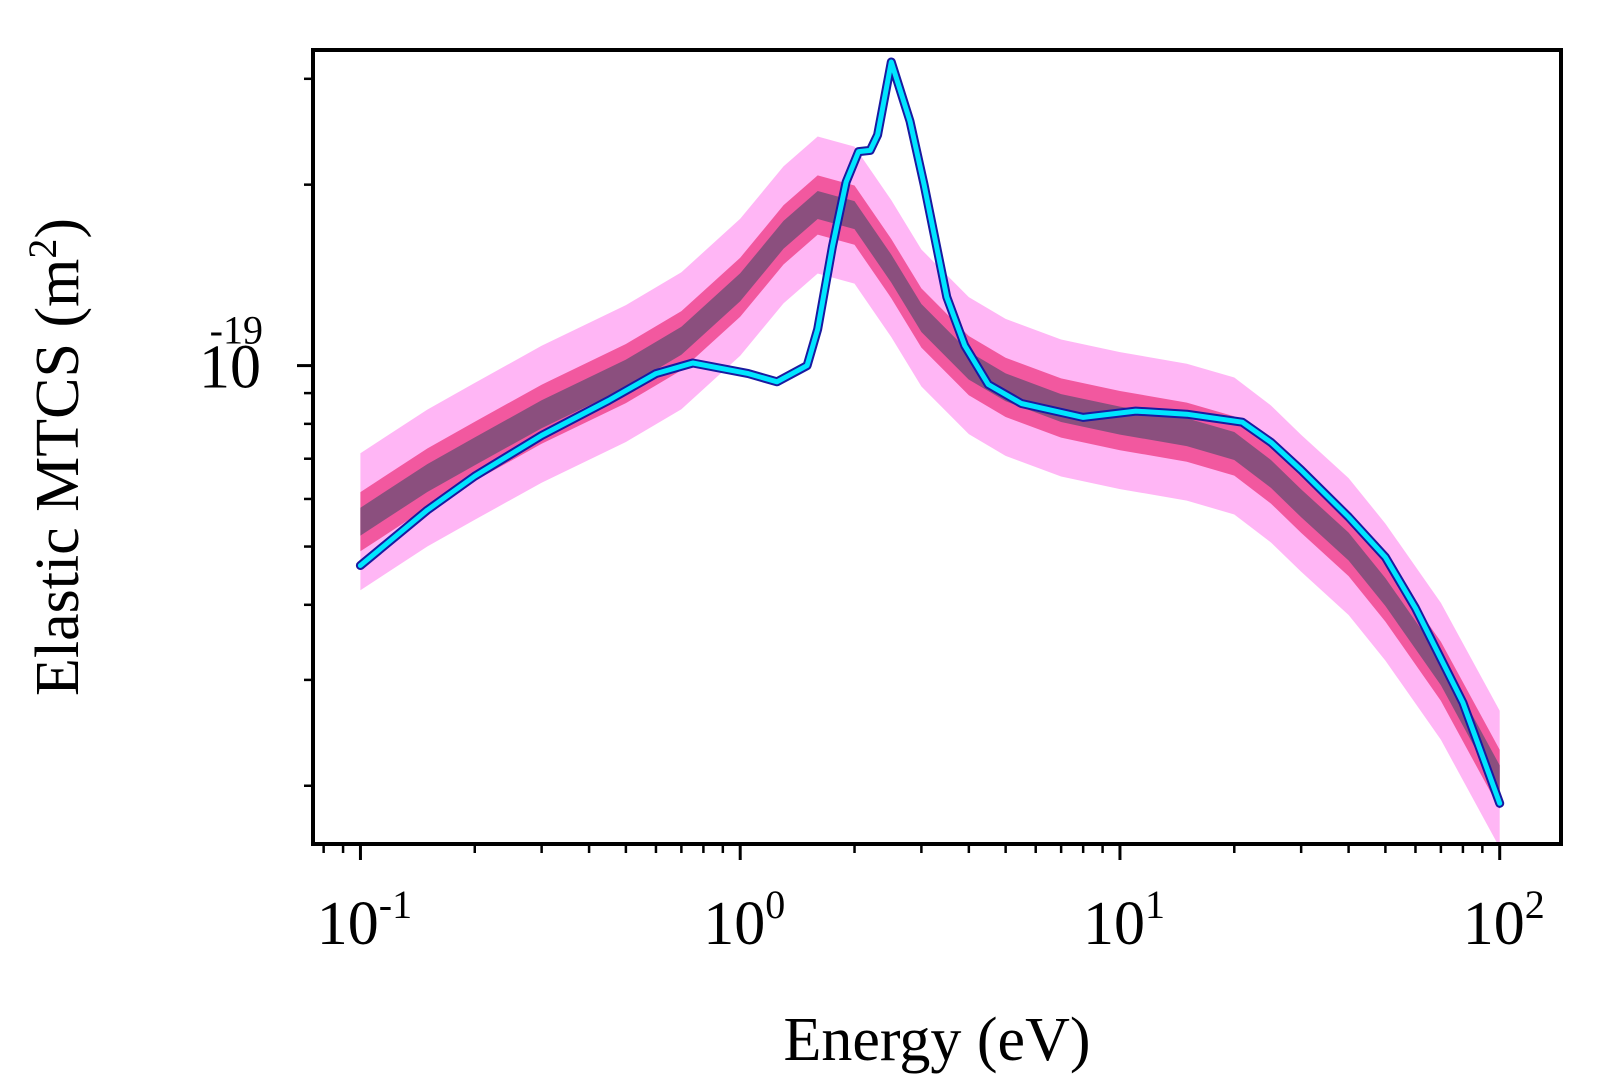 This screenshot has height=1077, width=1600. I want to click on x-tick-label-exp: 0, so click(775, 904).